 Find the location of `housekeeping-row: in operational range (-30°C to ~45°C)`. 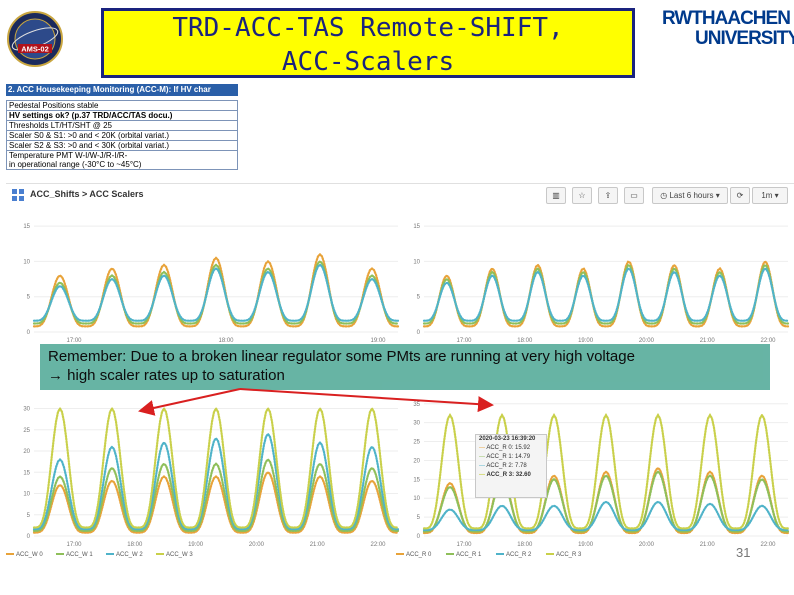

housekeeping-row: in operational range (-30°C to ~45°C) is located at coordinates (75, 164).